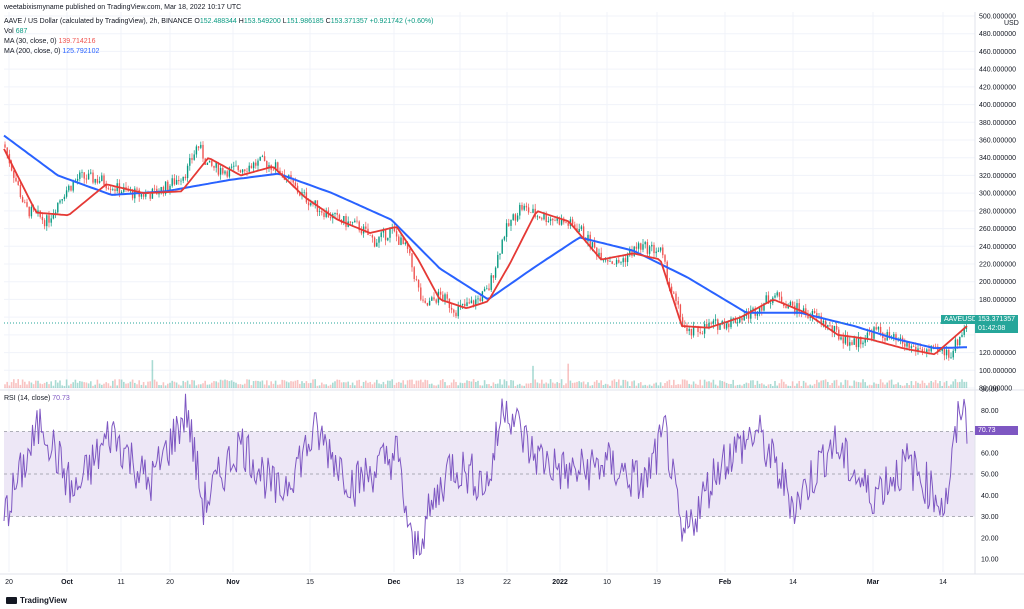  What do you see at coordinates (37, 398) in the screenshot?
I see `rsi-legend: RSI (14, close) 70.73` at bounding box center [37, 398].